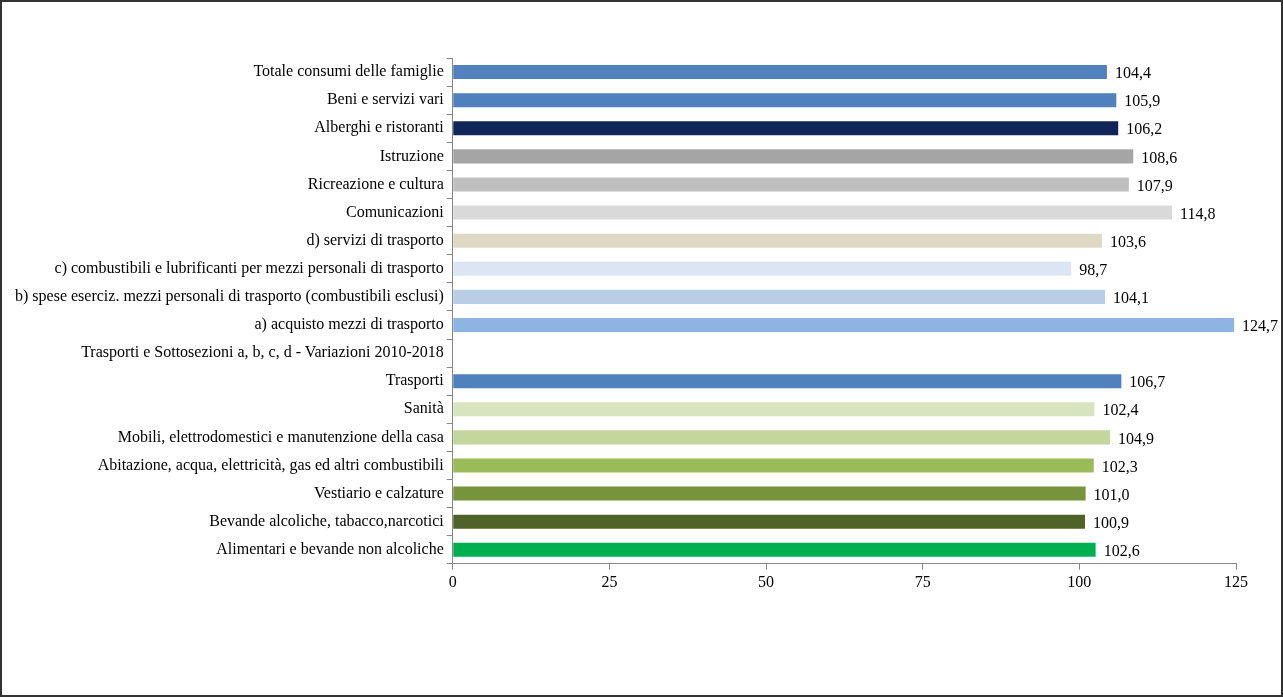  I want to click on y-tick-label: Vestiario e calzature, so click(379, 492).